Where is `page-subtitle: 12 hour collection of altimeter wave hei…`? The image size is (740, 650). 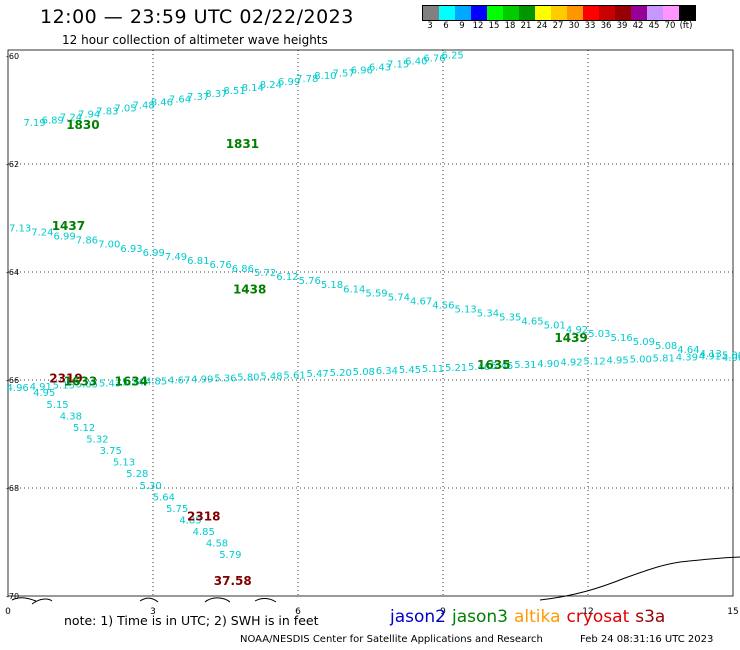 page-subtitle: 12 hour collection of altimeter wave hei… is located at coordinates (195, 40).